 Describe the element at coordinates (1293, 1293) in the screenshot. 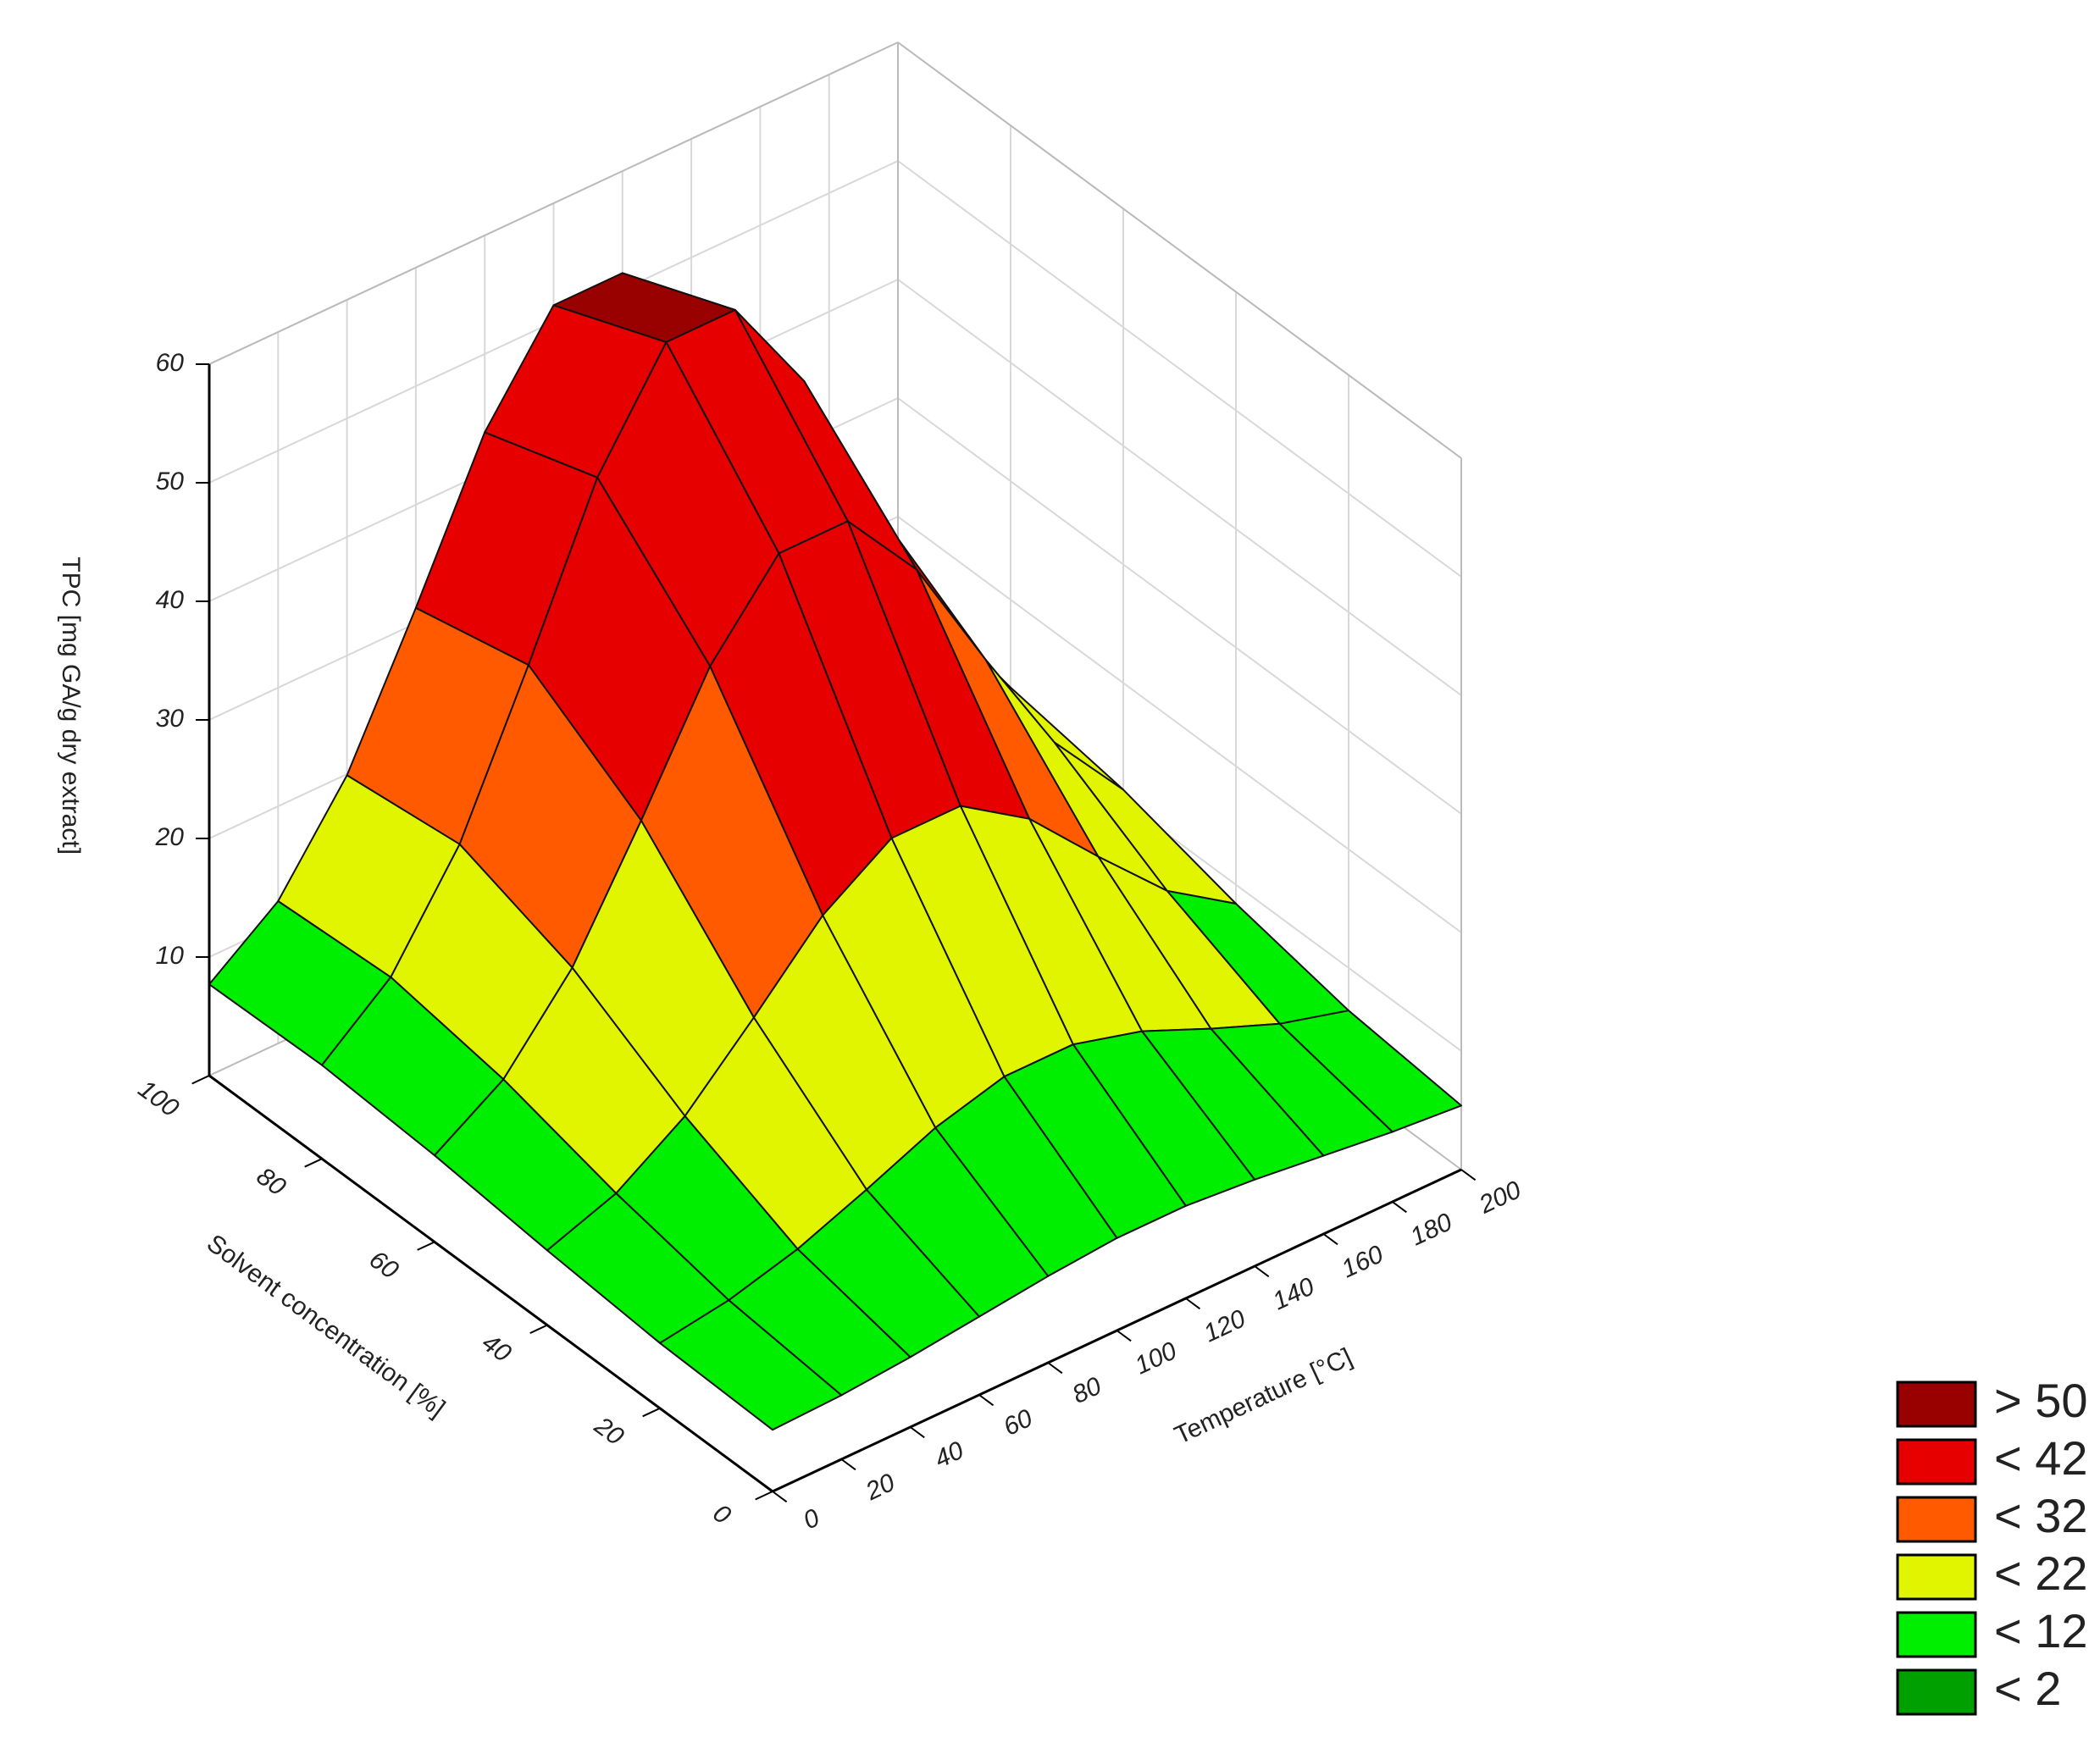

I see `x-tick-label: 140` at that location.